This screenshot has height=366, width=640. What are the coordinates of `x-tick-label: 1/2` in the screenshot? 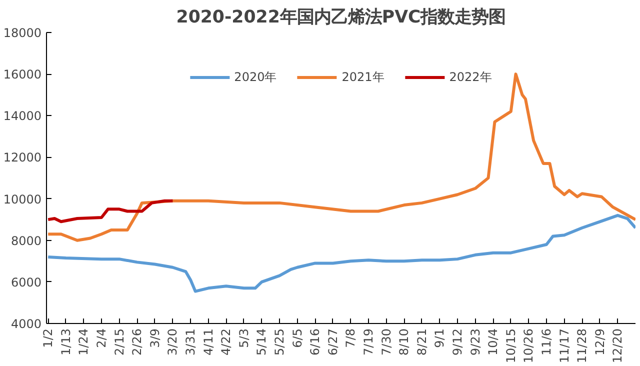 It's located at (48, 338).